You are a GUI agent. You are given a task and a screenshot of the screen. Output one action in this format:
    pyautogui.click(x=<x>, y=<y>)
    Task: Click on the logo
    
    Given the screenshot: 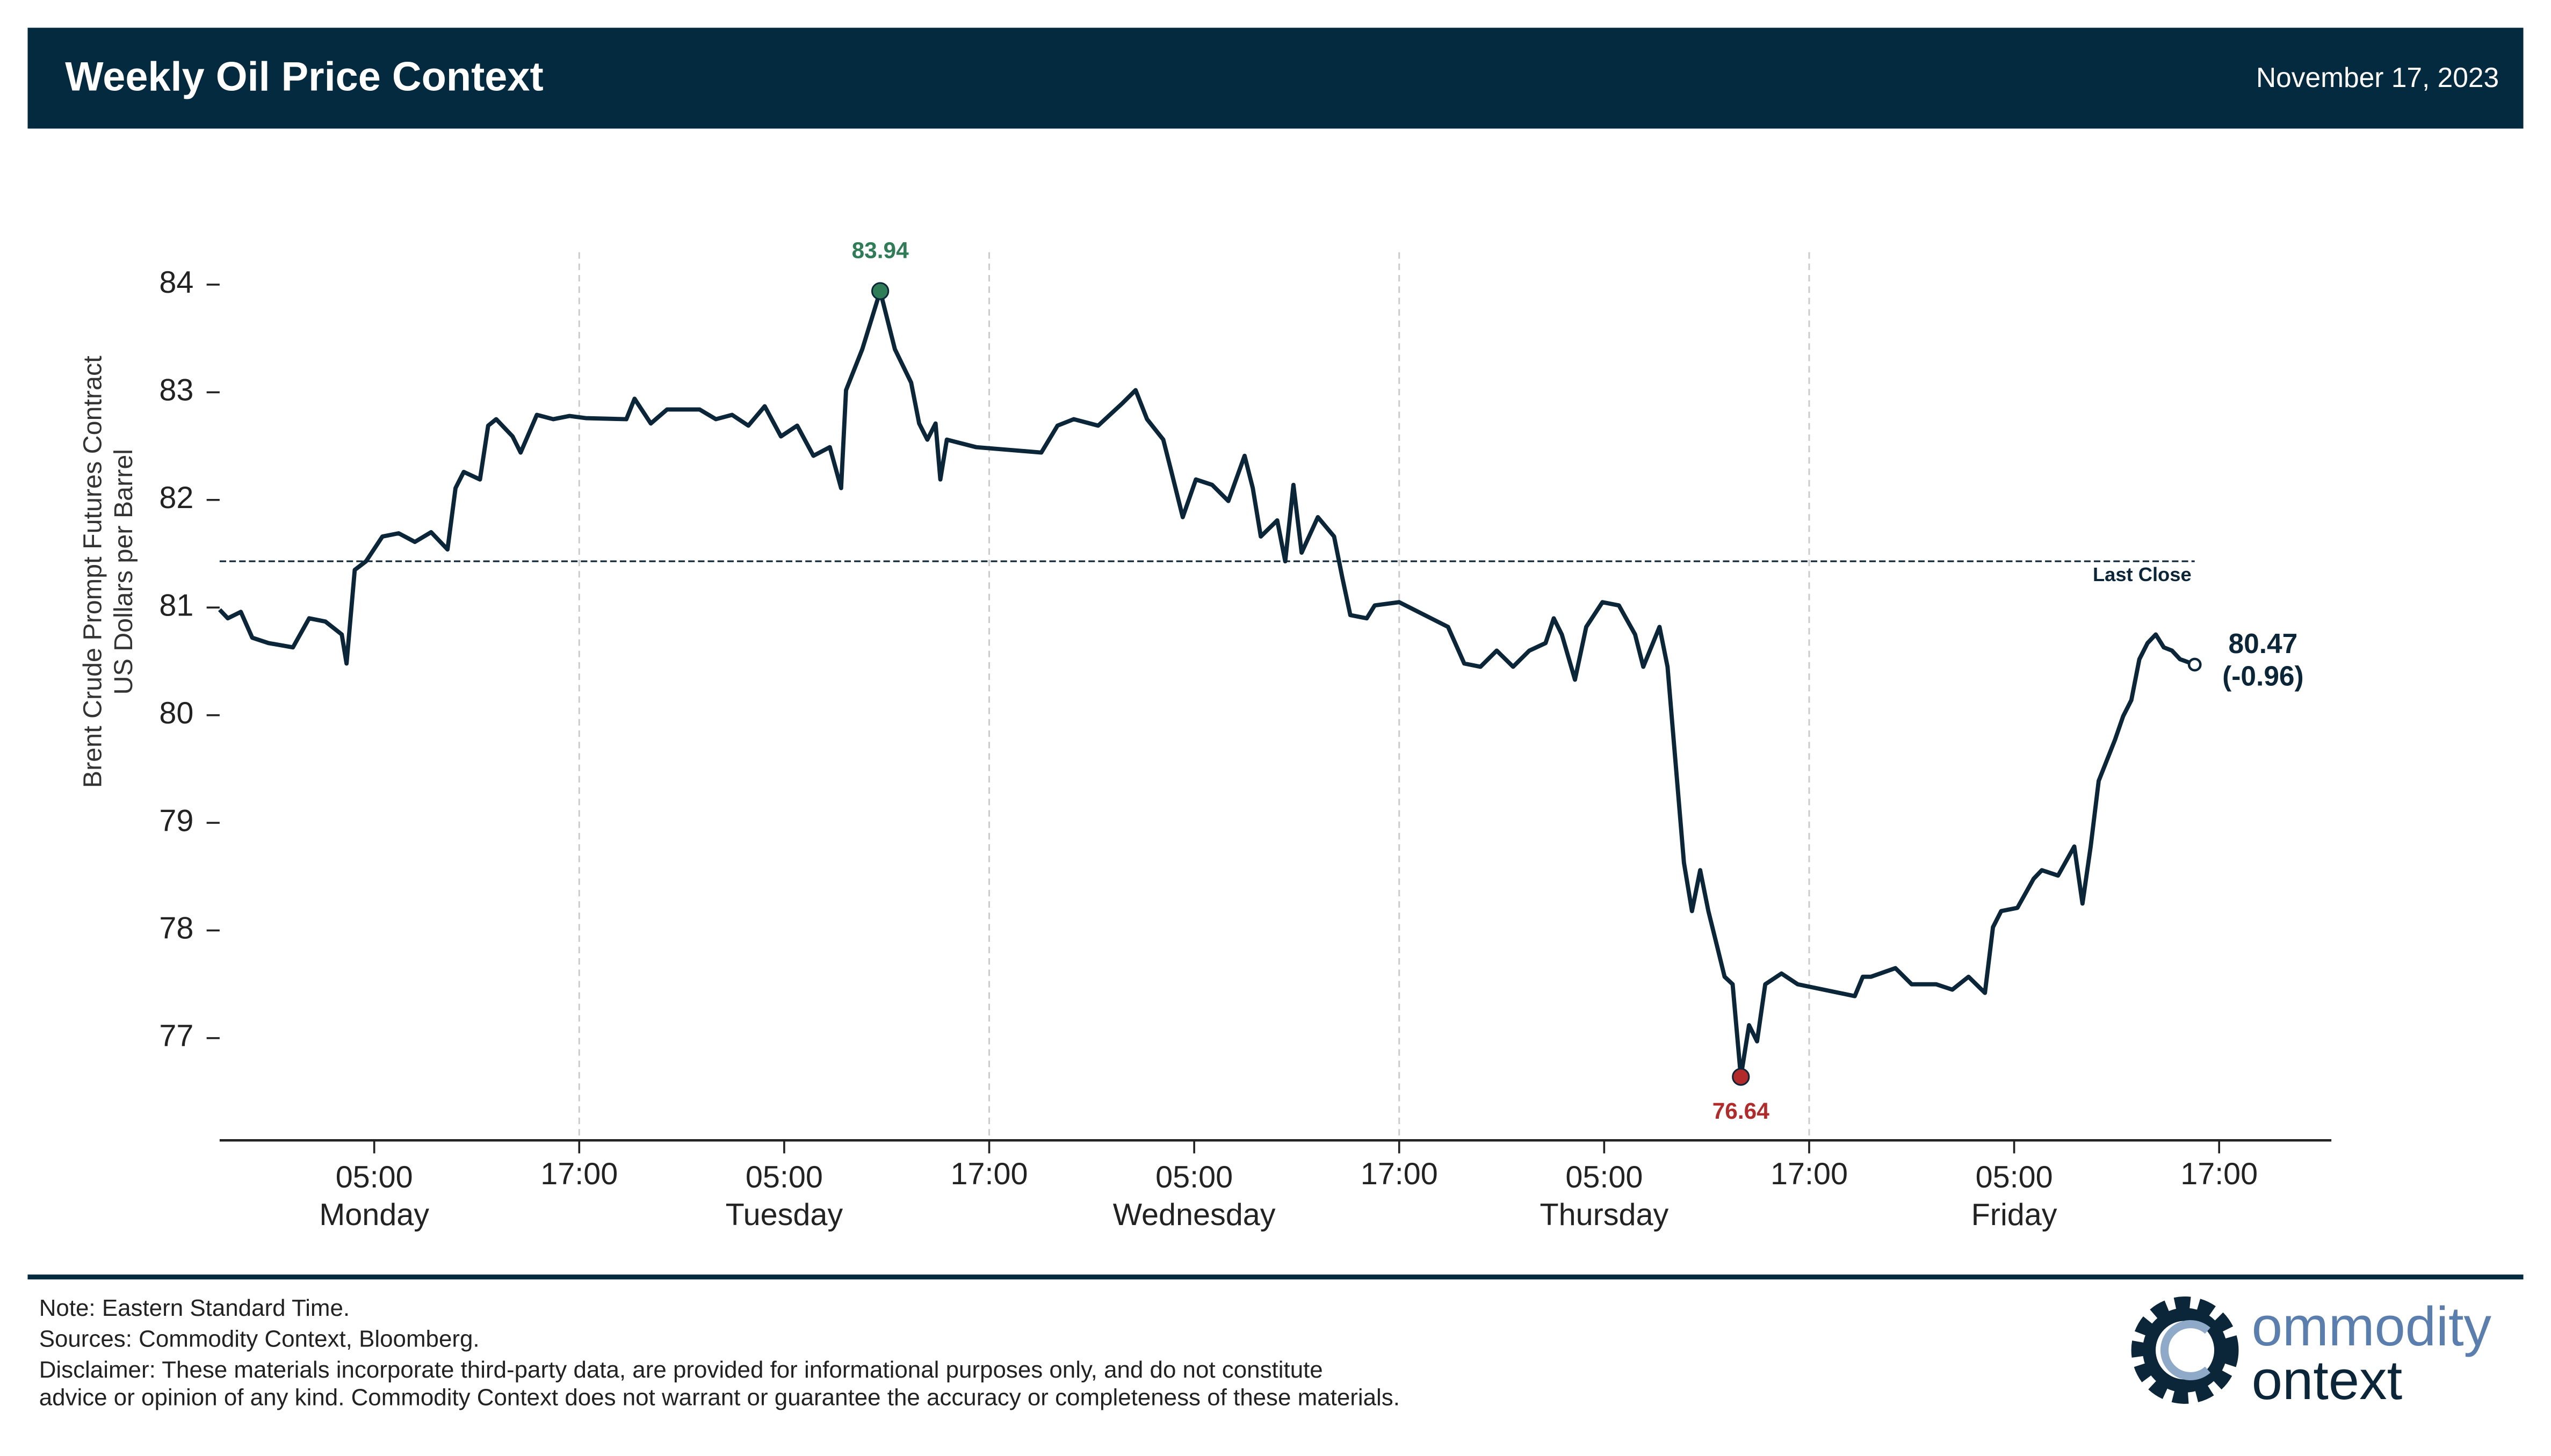 What is the action you would take?
    pyautogui.click(x=2185, y=1350)
    